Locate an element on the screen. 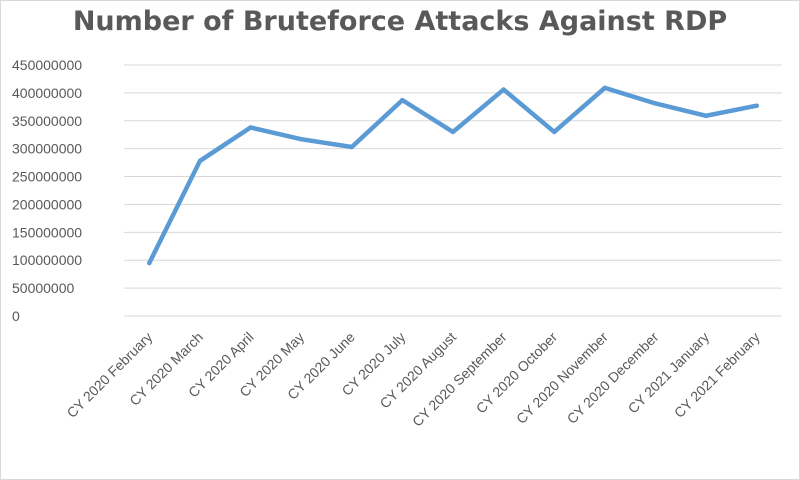 The width and height of the screenshot is (800, 480). x-tick-label: CY 2020 February is located at coordinates (109, 375).